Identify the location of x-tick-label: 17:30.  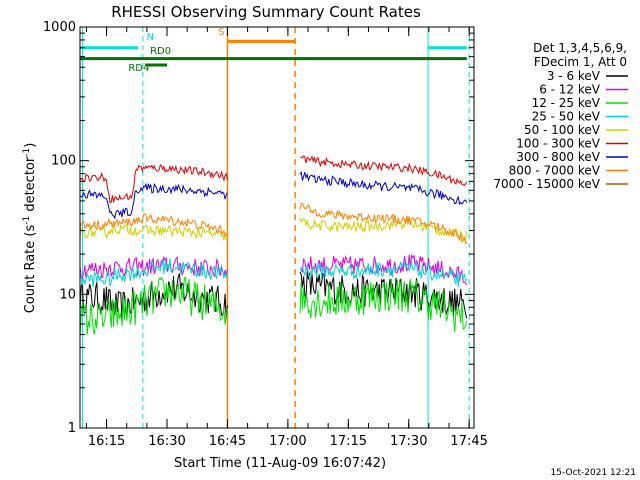
(408, 441).